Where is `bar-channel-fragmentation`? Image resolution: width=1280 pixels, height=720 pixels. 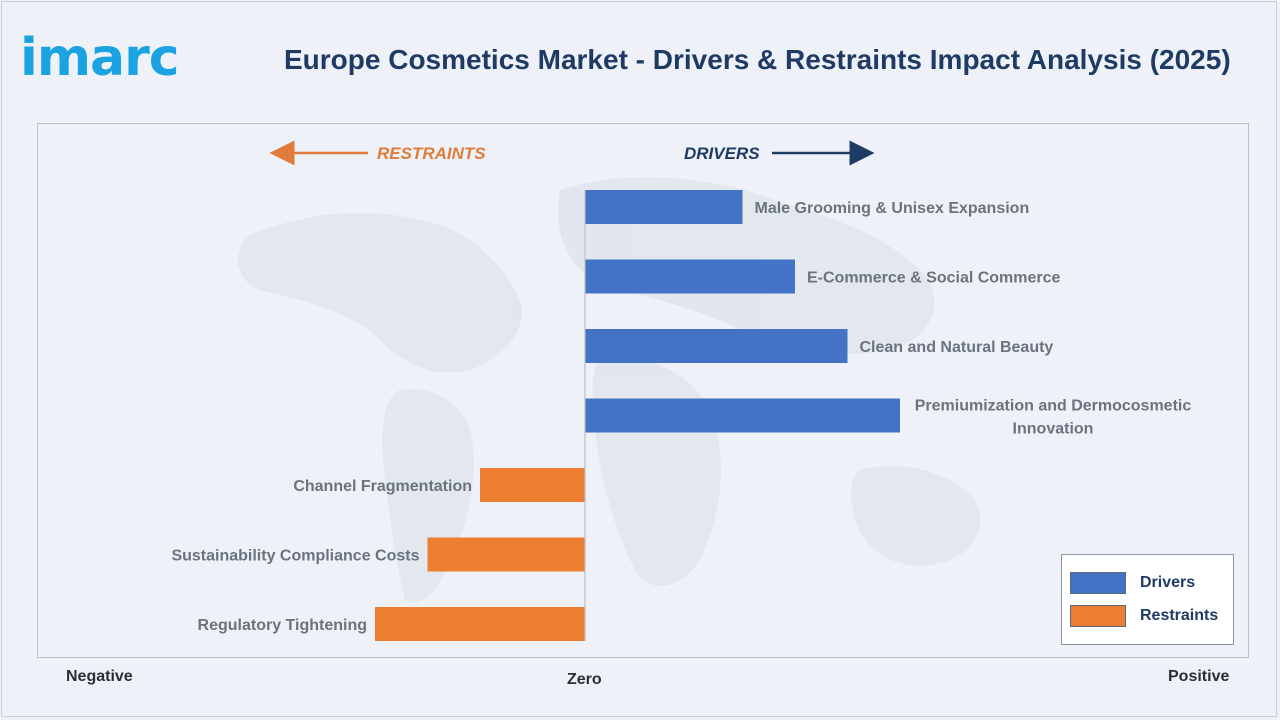
bar-channel-fragmentation is located at coordinates (532, 485).